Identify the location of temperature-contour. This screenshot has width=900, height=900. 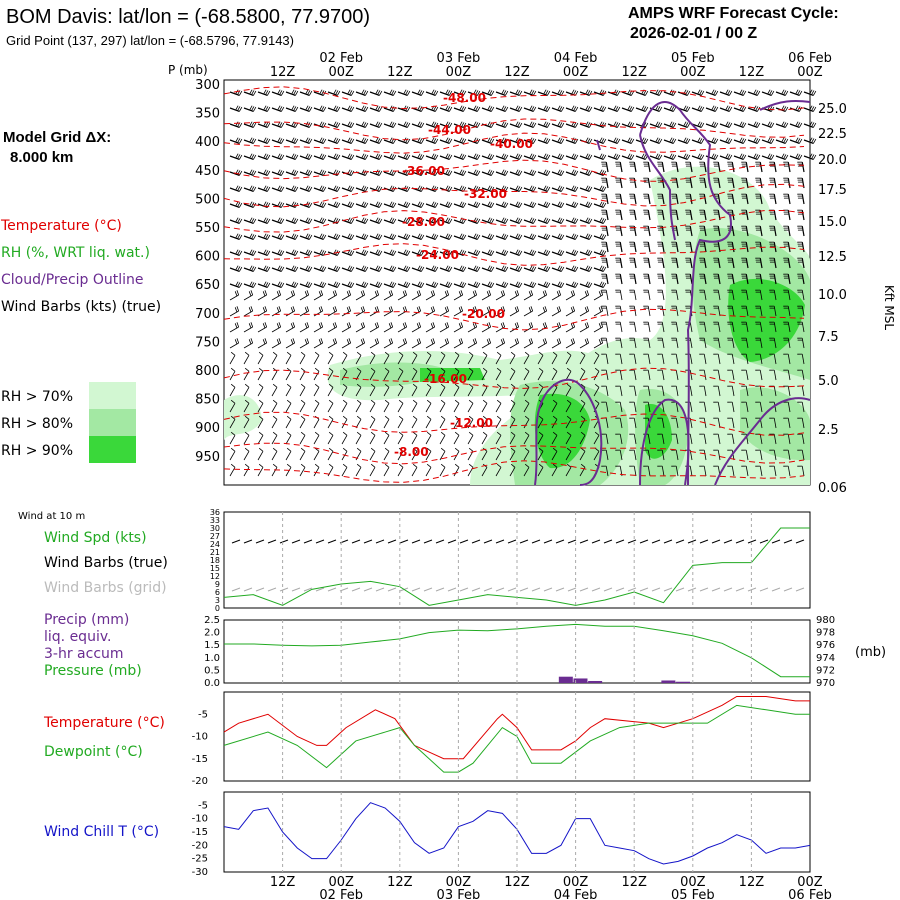
(514, 129).